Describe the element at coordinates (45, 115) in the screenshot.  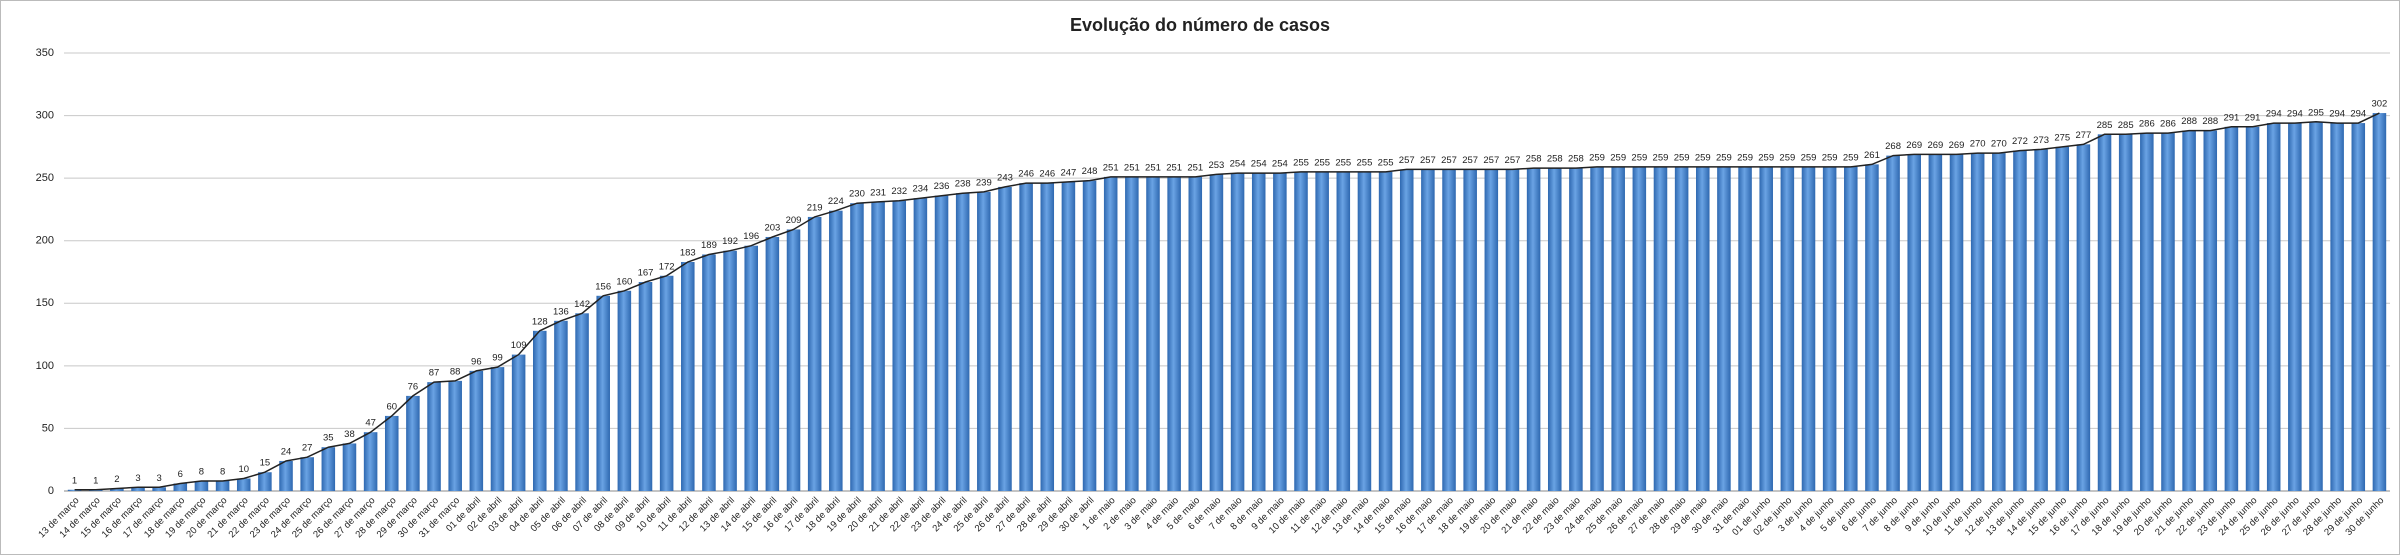
I see `y-tick-label: 300` at that location.